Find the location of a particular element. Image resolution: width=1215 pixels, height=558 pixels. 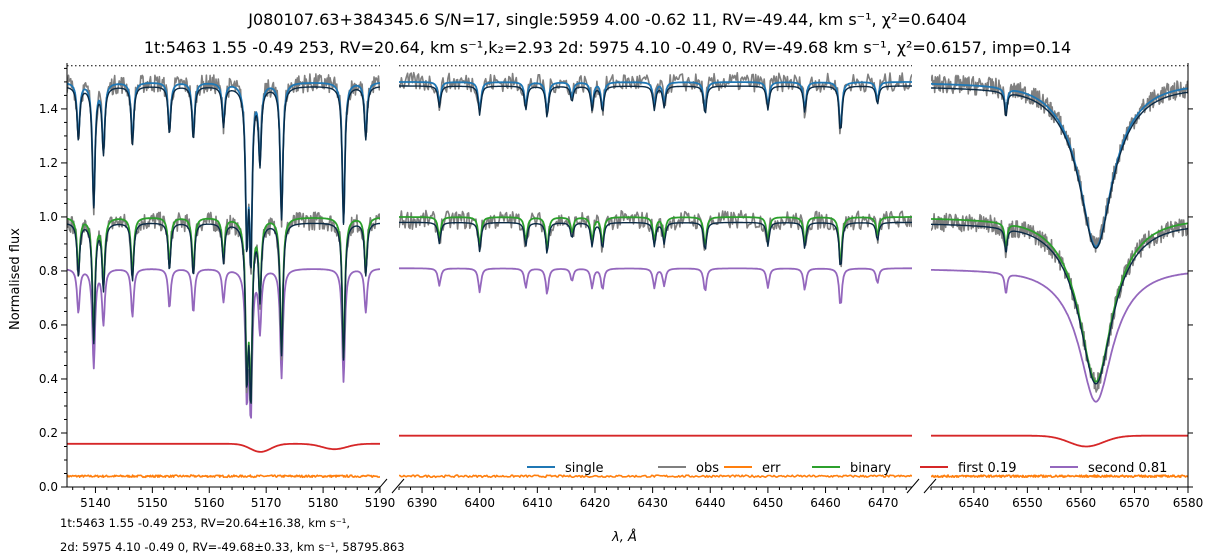

x-tick-label: 6410 is located at coordinates (537, 503).